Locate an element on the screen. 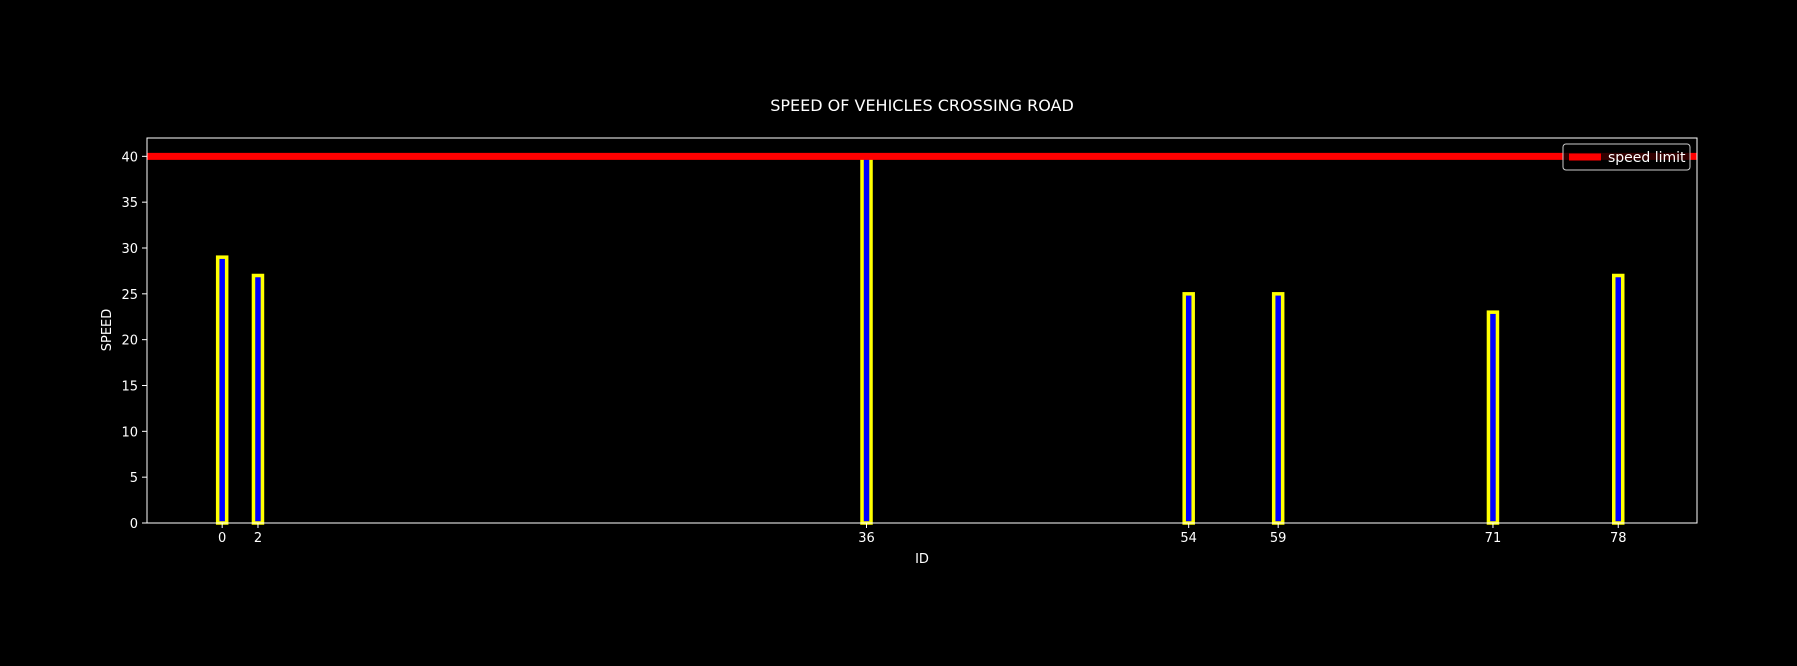 The height and width of the screenshot is (666, 1797). legend-box is located at coordinates (1626, 157).